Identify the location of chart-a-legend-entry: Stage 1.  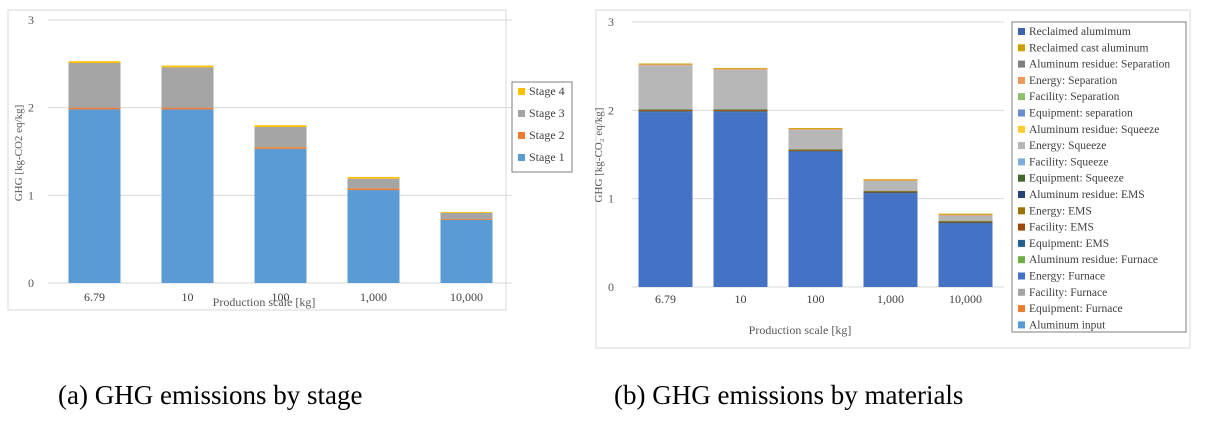
(547, 157).